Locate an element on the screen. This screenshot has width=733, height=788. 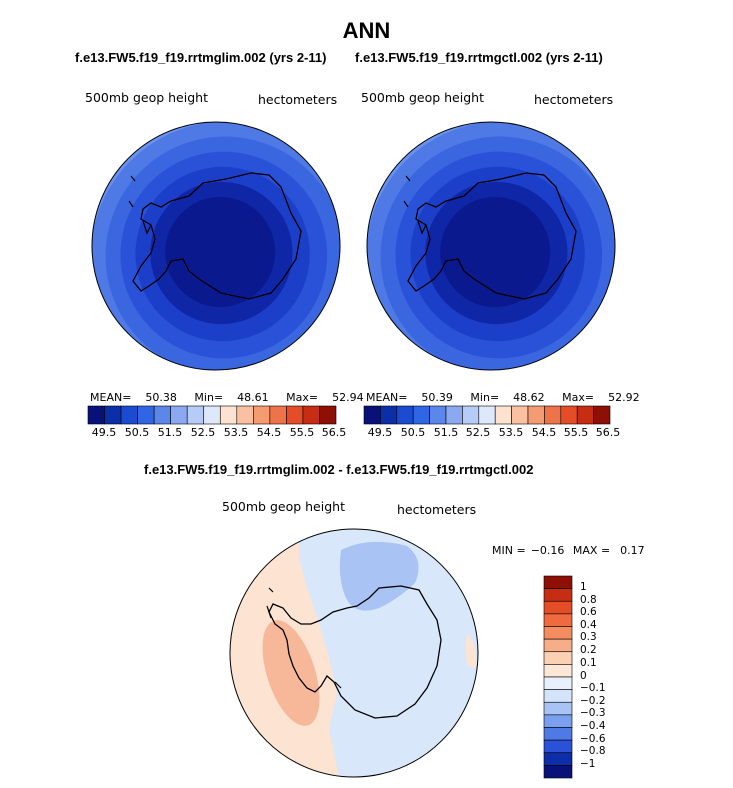
colorbar-tick: 0.3 is located at coordinates (588, 637).